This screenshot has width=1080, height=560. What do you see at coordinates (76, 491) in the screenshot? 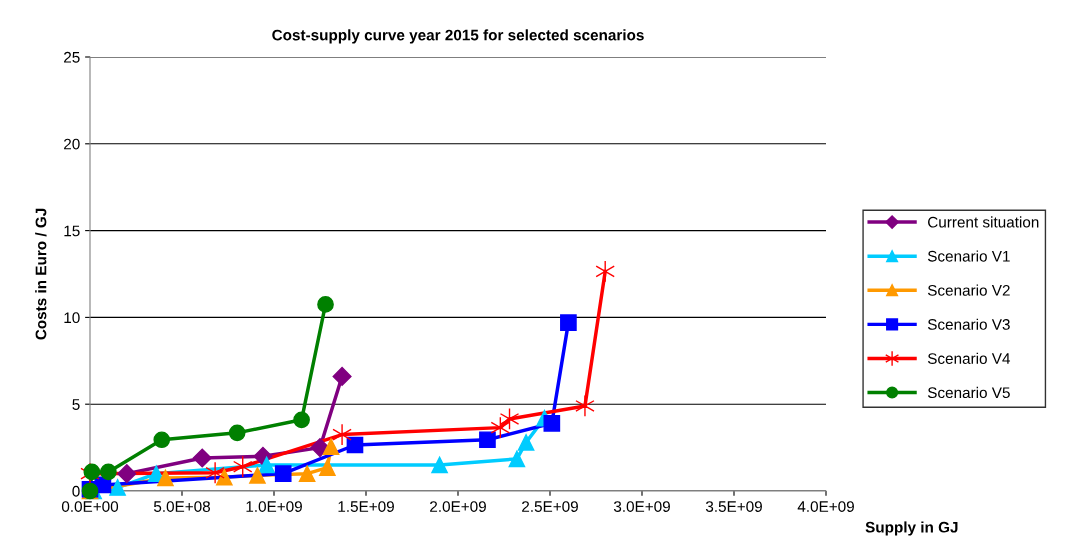
I see `y-tick-label: 0` at bounding box center [76, 491].